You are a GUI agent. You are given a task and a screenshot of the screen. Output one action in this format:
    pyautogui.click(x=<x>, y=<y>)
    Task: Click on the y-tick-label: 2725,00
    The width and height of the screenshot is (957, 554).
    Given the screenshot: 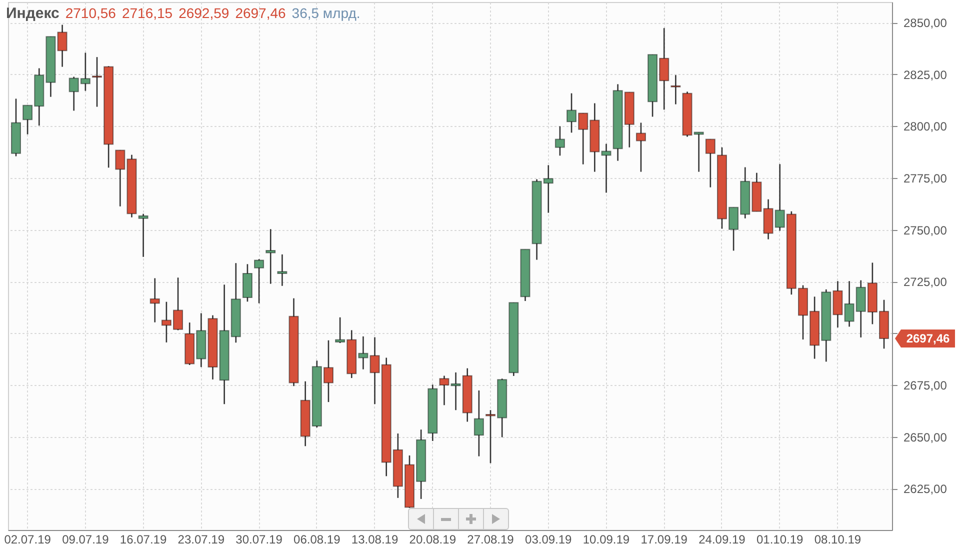 What is the action you would take?
    pyautogui.click(x=926, y=282)
    